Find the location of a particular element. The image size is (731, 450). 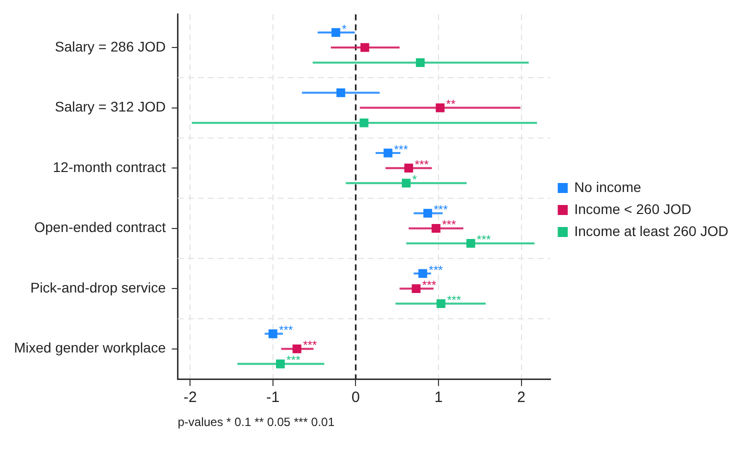

y-tick-label: Salary = 286 JOD is located at coordinates (110, 46).